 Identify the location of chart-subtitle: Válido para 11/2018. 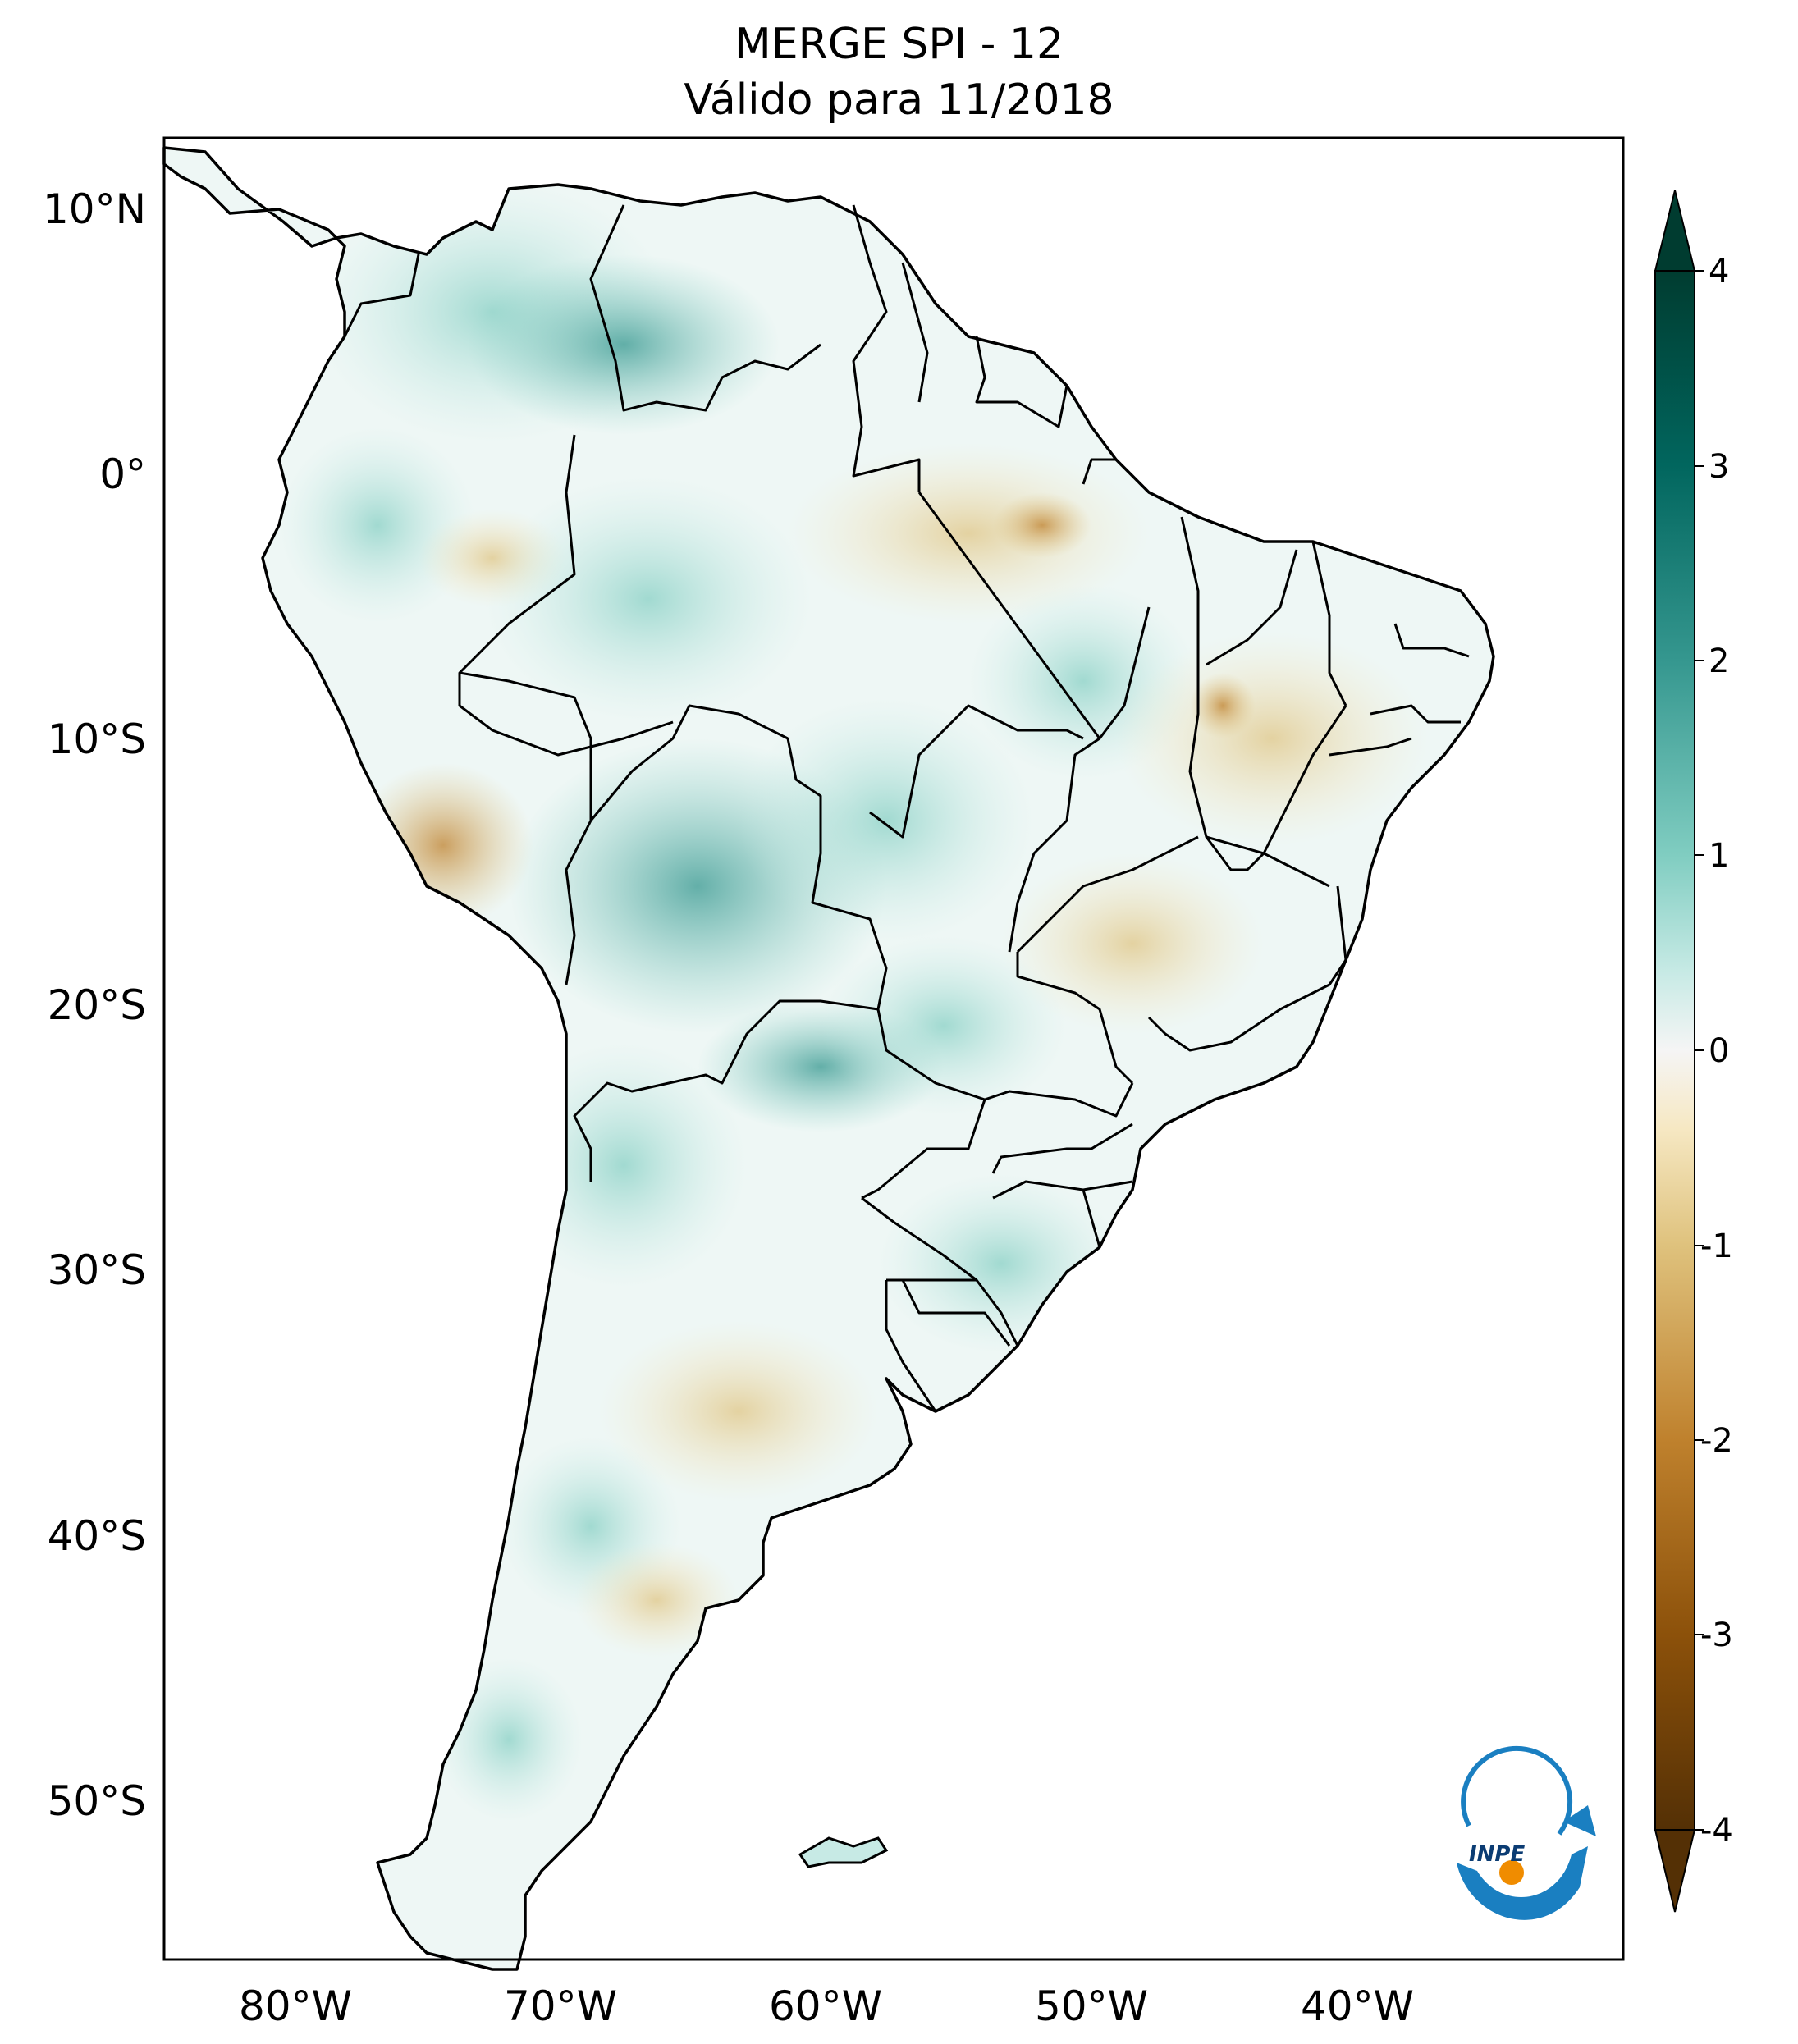
(899, 100).